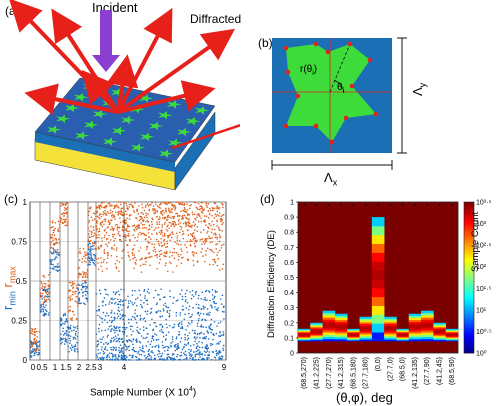  I want to click on top-marker, so click(328, 205).